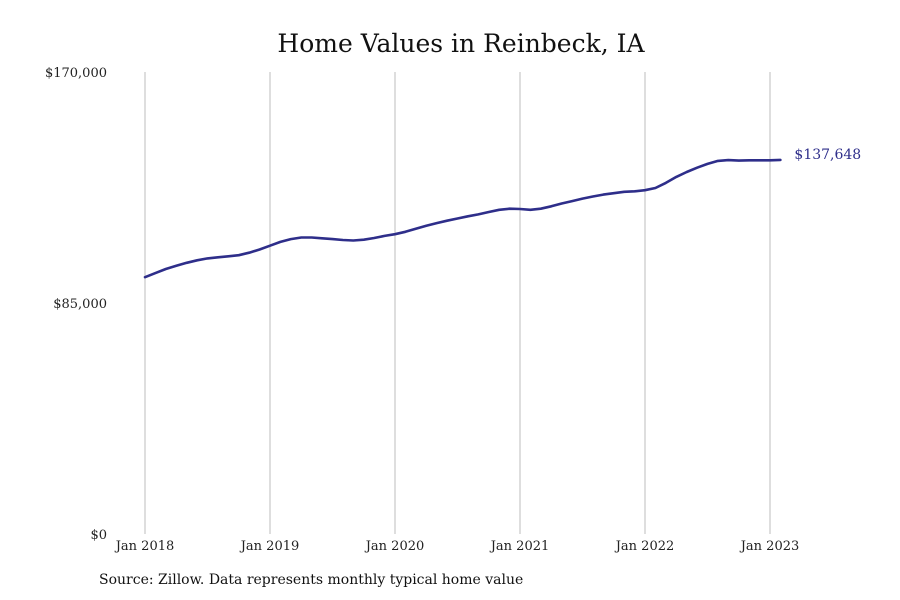  I want to click on x-tick-label: Jan 2021, so click(519, 546).